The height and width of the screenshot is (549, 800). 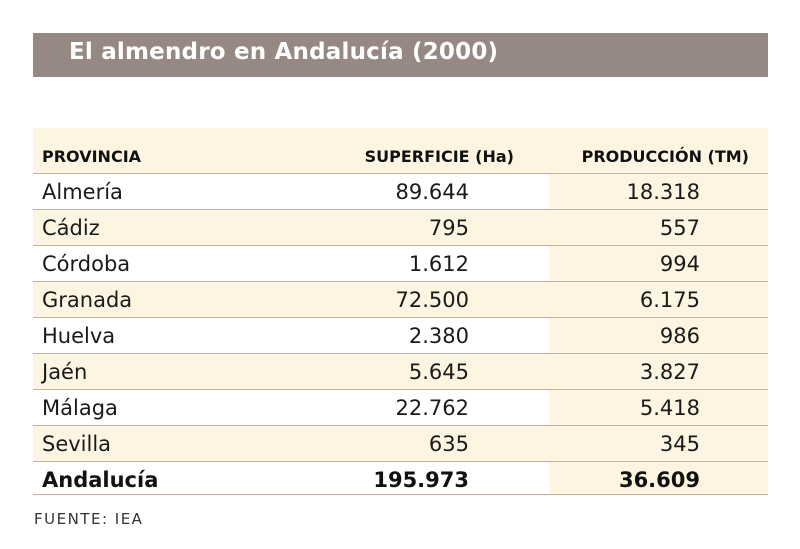 I want to click on cell-total-label: Andalucía, so click(x=100, y=480).